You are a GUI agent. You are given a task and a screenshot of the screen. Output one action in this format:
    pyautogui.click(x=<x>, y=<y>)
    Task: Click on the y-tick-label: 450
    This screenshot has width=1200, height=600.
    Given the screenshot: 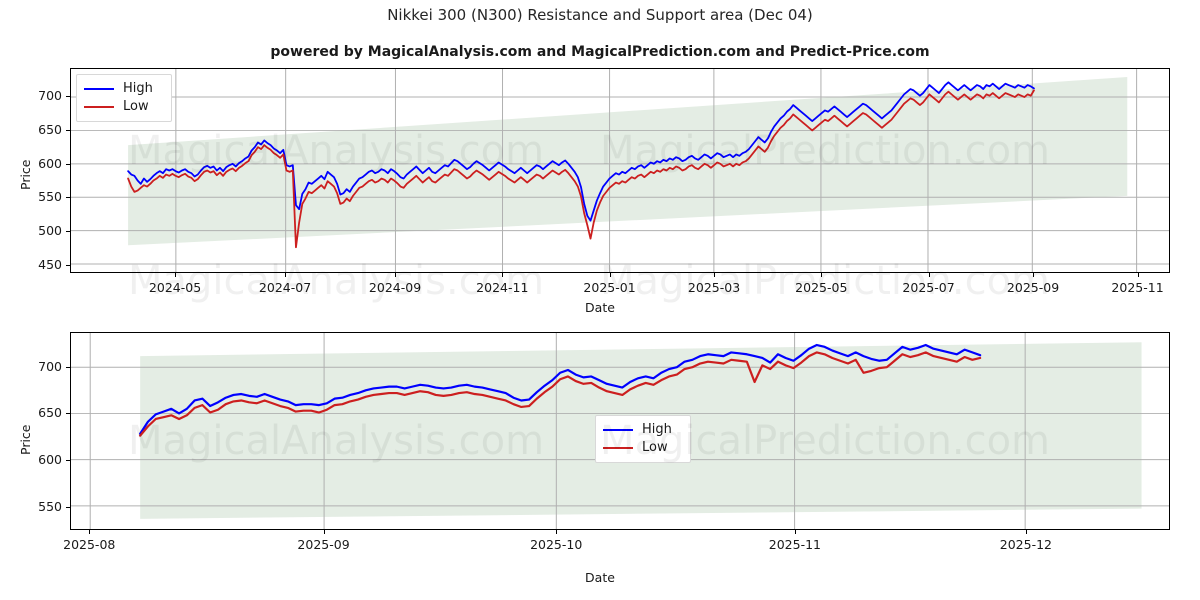 What is the action you would take?
    pyautogui.click(x=50, y=264)
    